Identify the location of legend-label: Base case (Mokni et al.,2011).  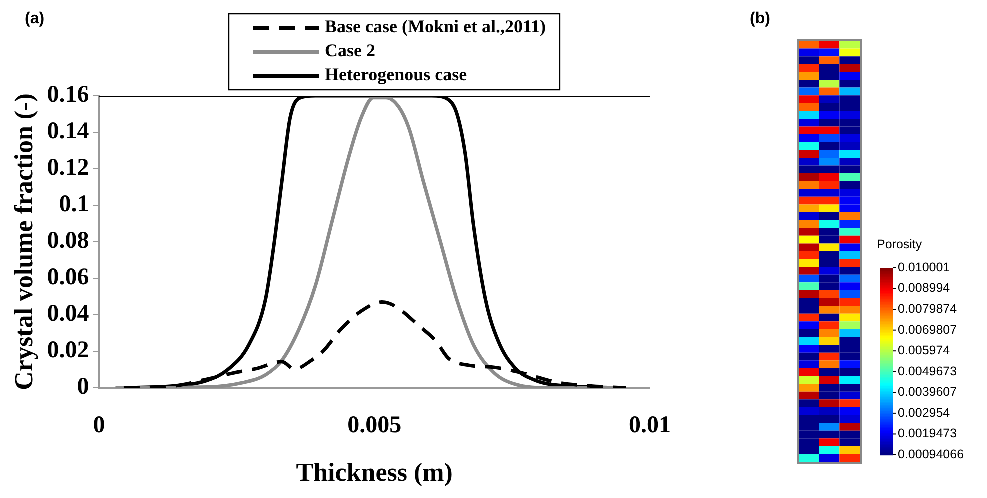
(435, 26).